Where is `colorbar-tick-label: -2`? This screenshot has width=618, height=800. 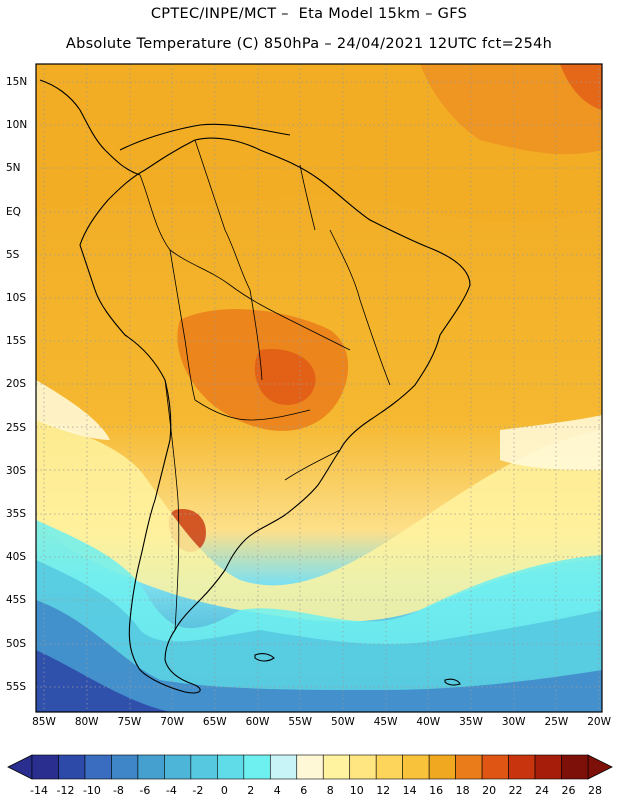
colorbar-tick-label: -2 is located at coordinates (198, 790).